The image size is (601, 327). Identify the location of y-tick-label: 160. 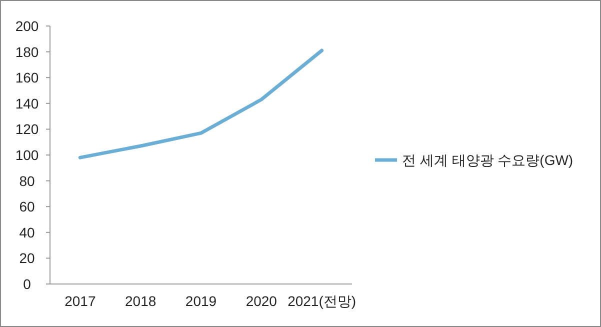
(27, 78).